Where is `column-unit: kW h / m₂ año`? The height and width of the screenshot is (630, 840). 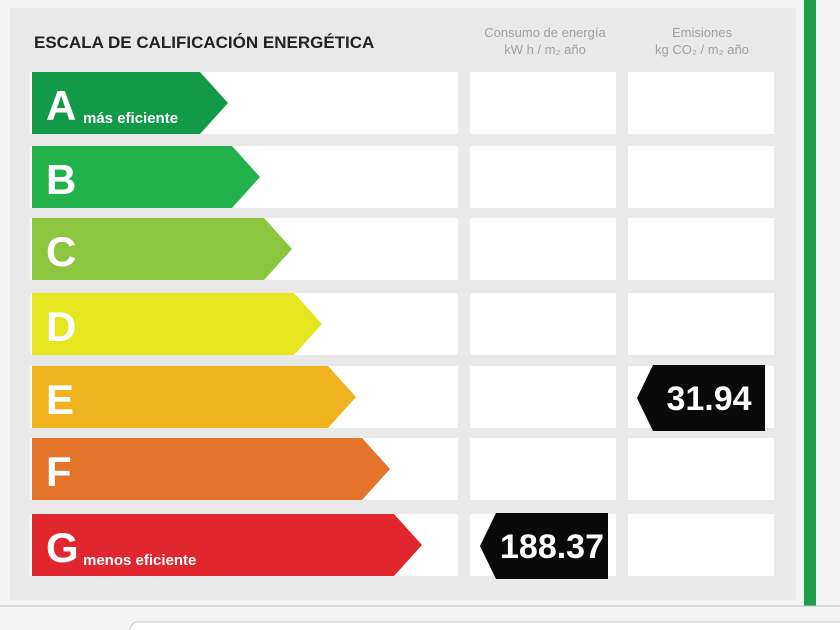
column-unit: kW h / m₂ año is located at coordinates (545, 49).